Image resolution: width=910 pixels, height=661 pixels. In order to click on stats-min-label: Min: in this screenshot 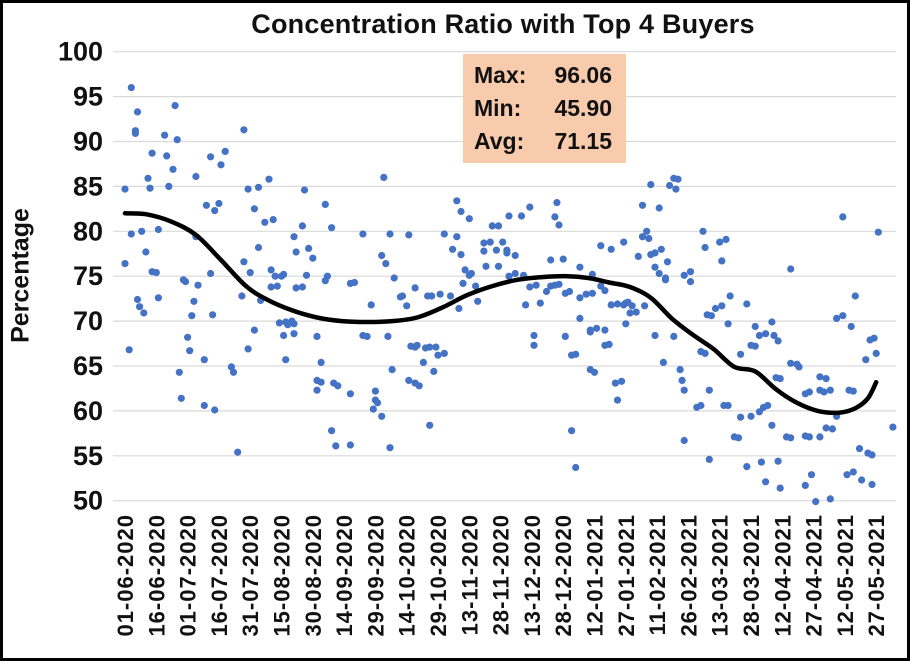, I will do `click(498, 107)`.